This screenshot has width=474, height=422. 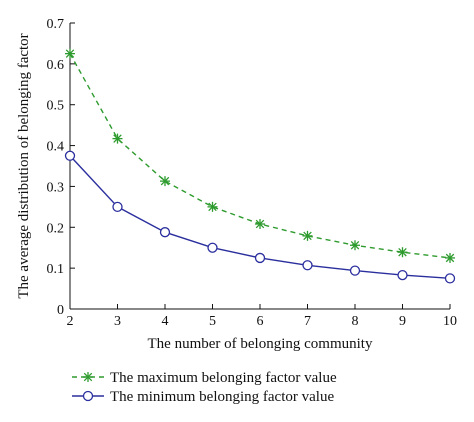 What do you see at coordinates (222, 397) in the screenshot?
I see `legend-min-label: The minimum belonging factor value` at bounding box center [222, 397].